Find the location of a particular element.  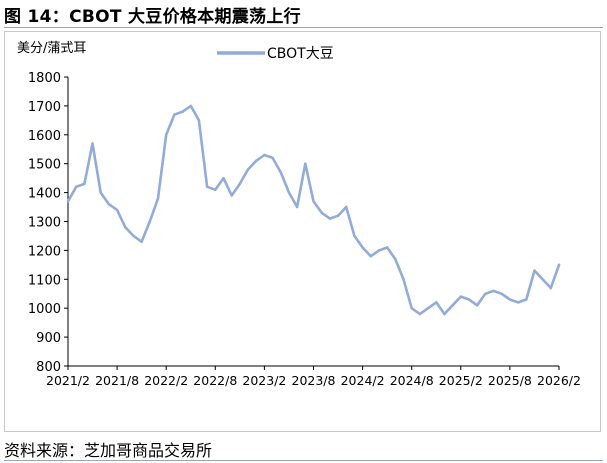

source-note: 资料来源：芝加哥商品交易所 is located at coordinates (108, 450).